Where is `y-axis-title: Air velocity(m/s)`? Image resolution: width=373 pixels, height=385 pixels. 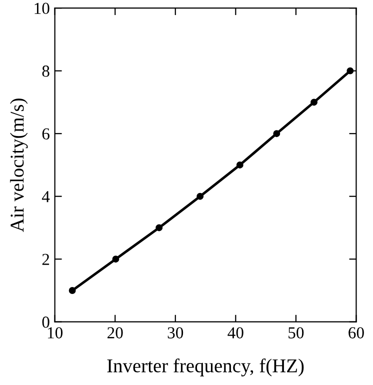
y-axis-title: Air velocity(m/s) is located at coordinates (19, 165).